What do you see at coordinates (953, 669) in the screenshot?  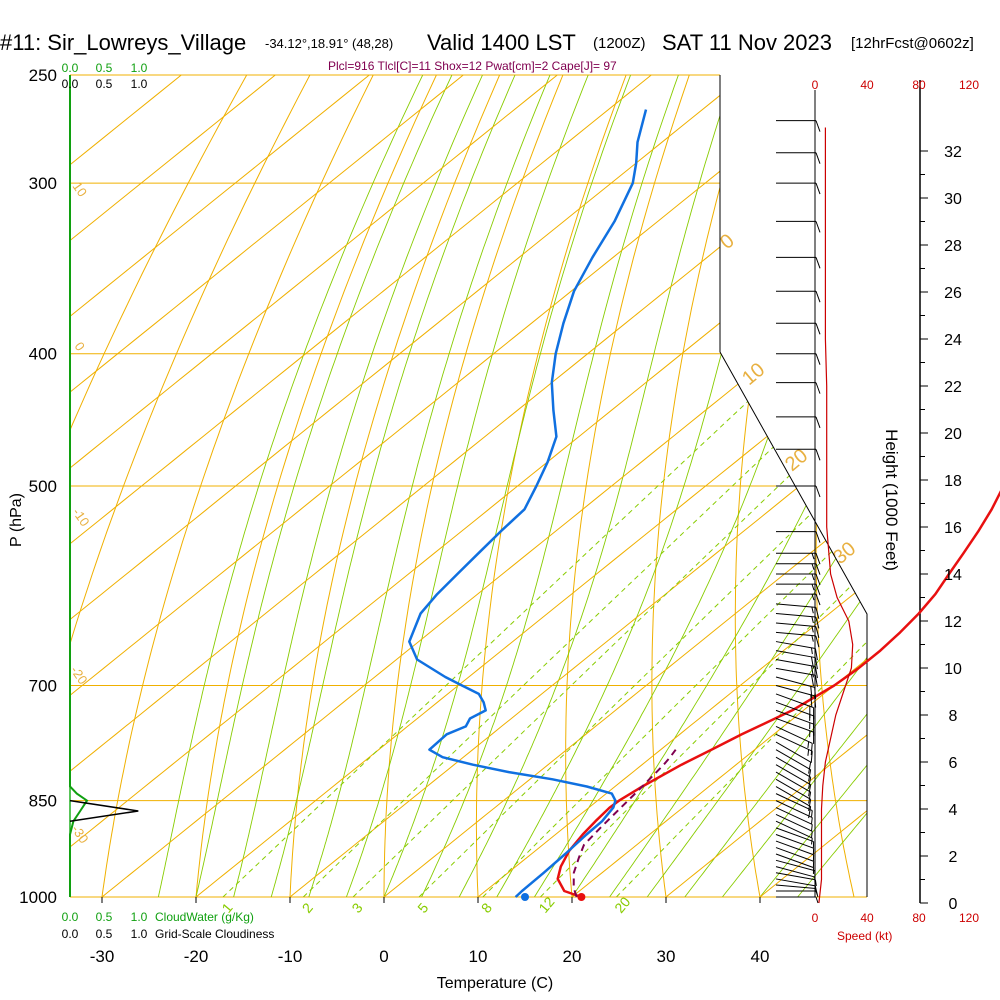 I see `height-tick-label: 10` at bounding box center [953, 669].